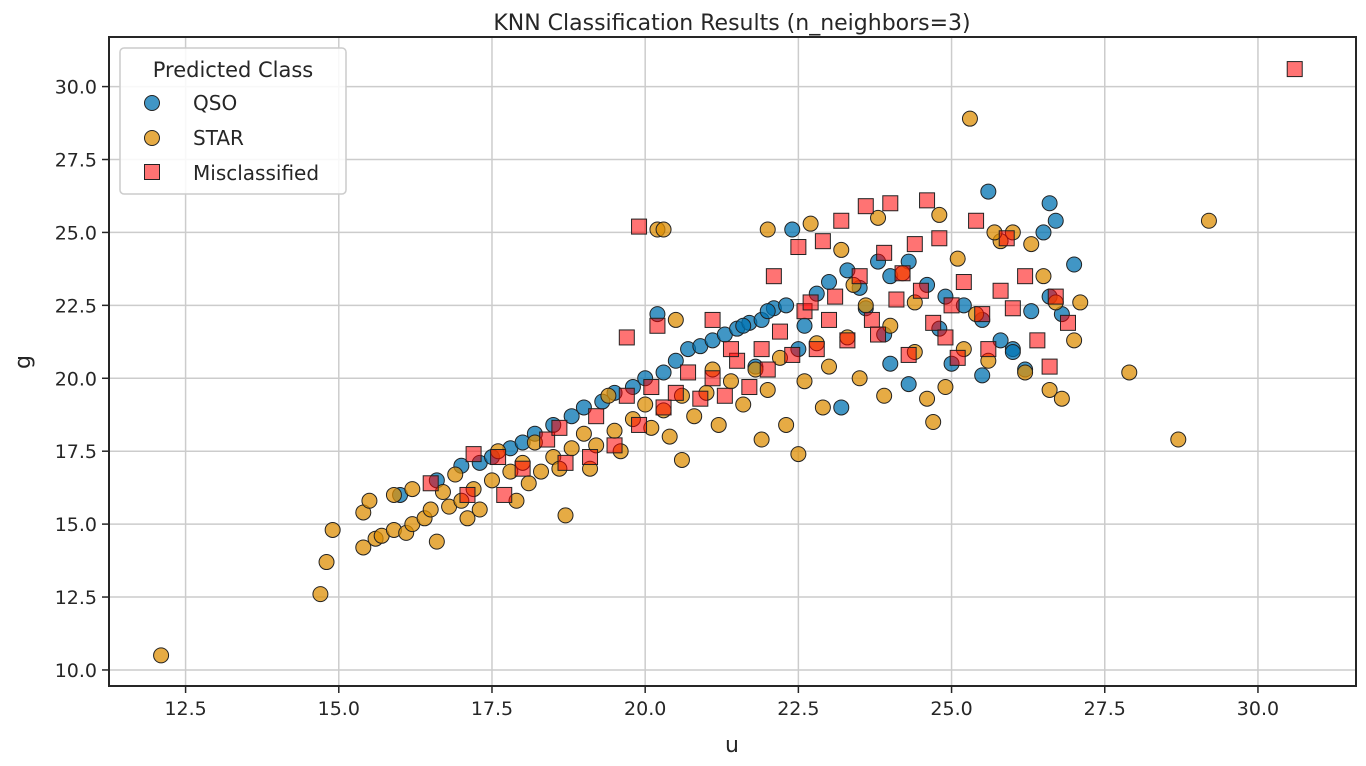 This screenshot has width=1366, height=766. Describe the element at coordinates (732, 745) in the screenshot. I see `x-axis-label: u` at that location.